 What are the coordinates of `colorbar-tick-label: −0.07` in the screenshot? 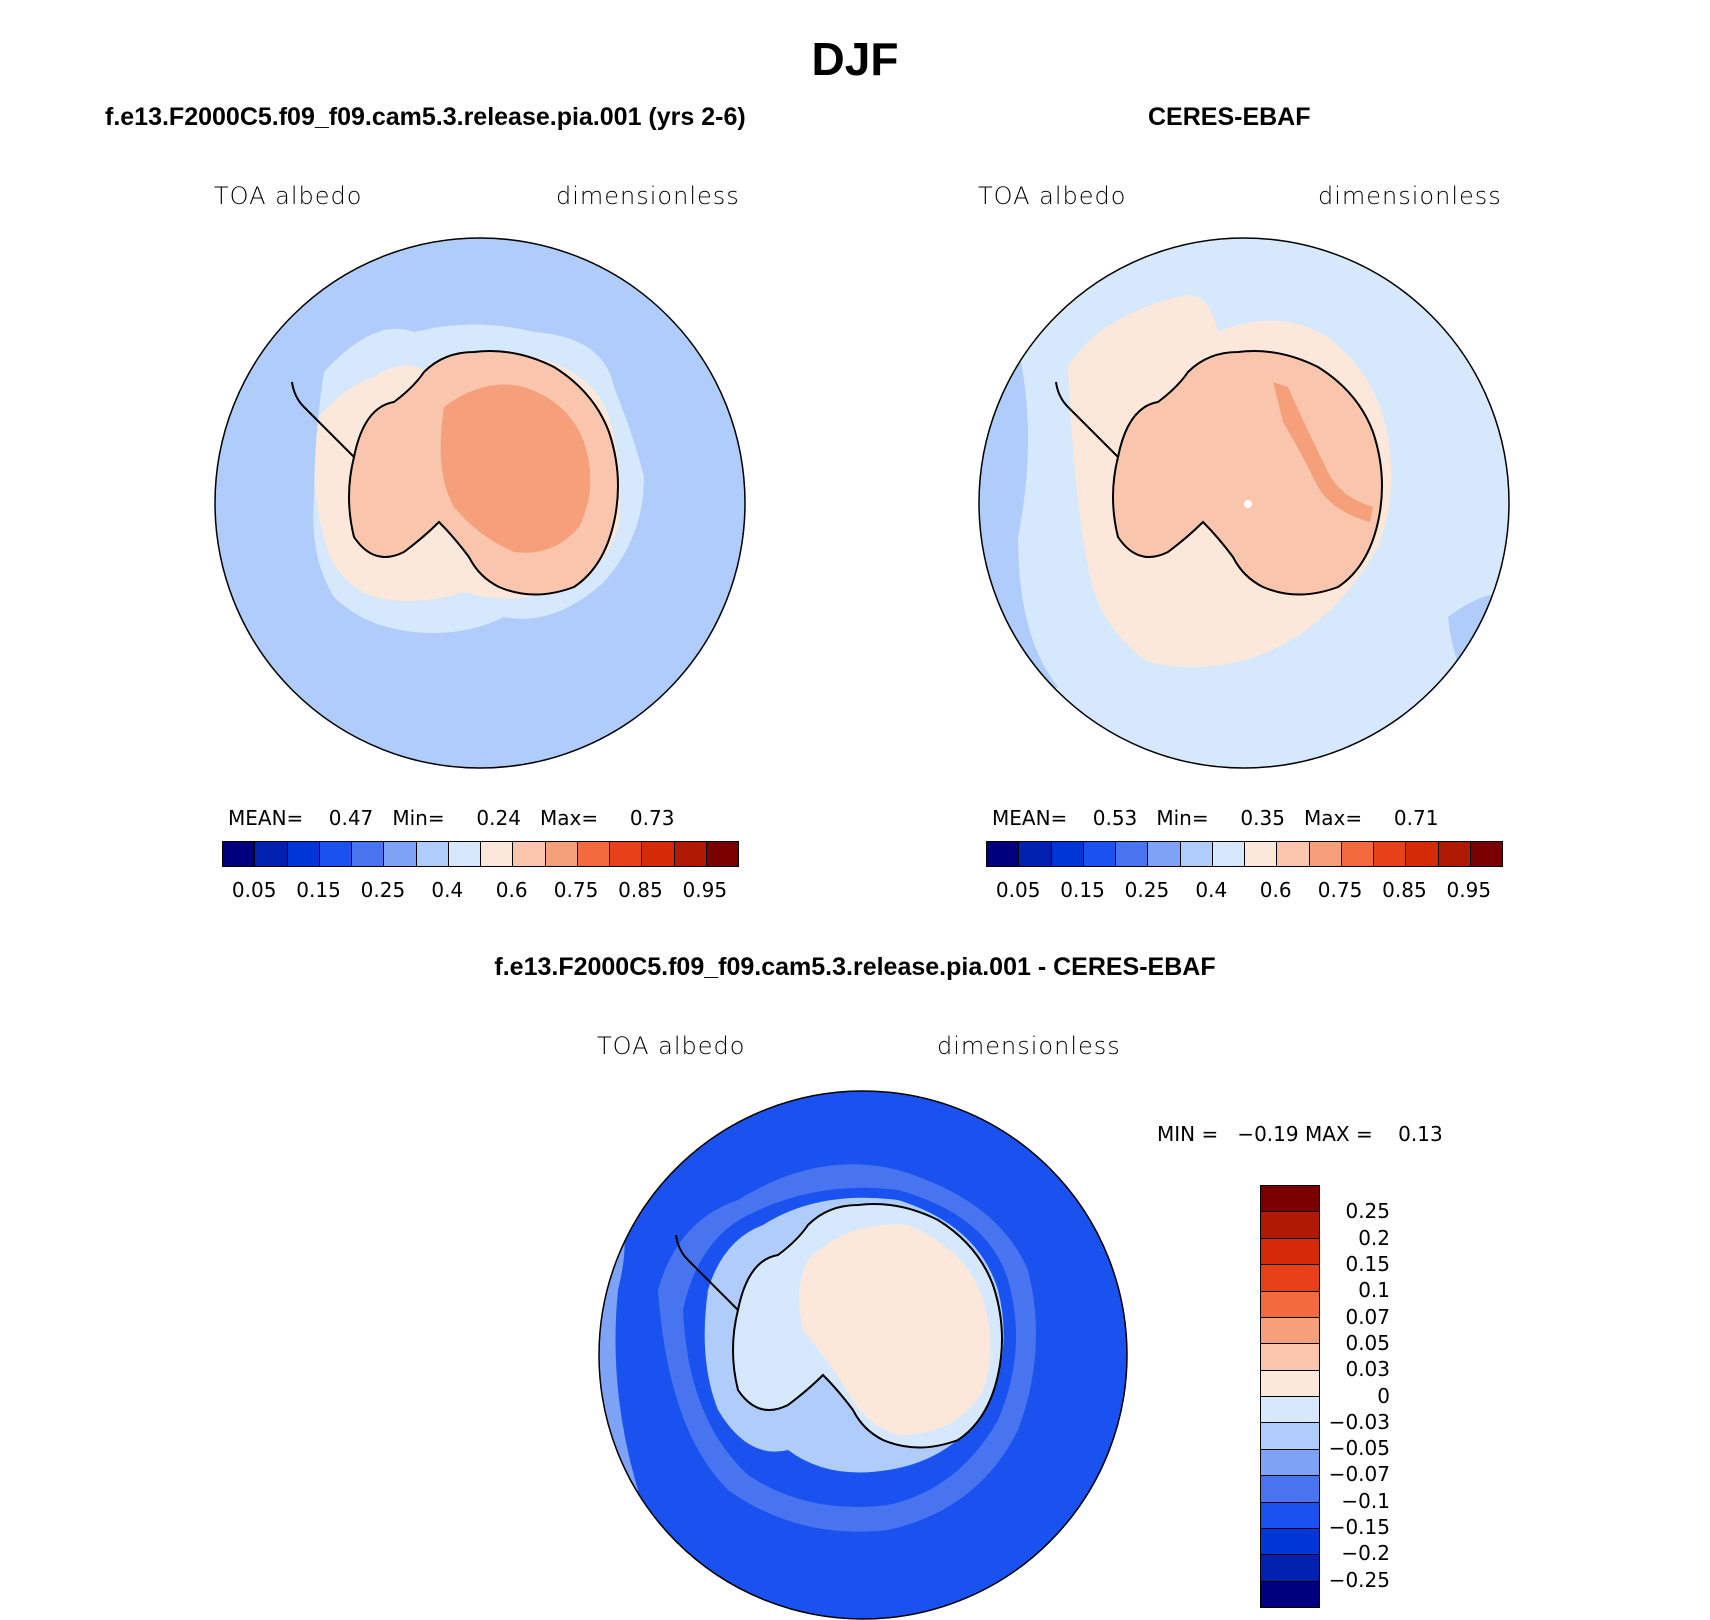 It's located at (1359, 1474).